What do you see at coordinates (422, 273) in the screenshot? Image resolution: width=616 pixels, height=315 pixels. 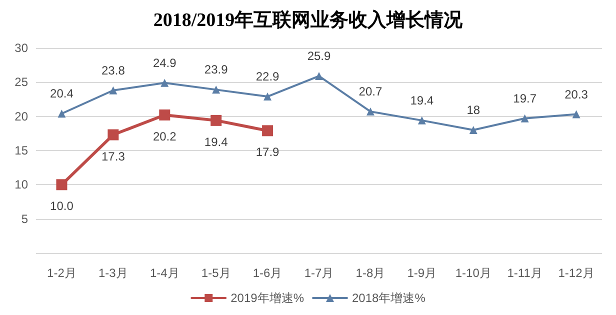 I see `x-tick-label: 1-9月` at bounding box center [422, 273].